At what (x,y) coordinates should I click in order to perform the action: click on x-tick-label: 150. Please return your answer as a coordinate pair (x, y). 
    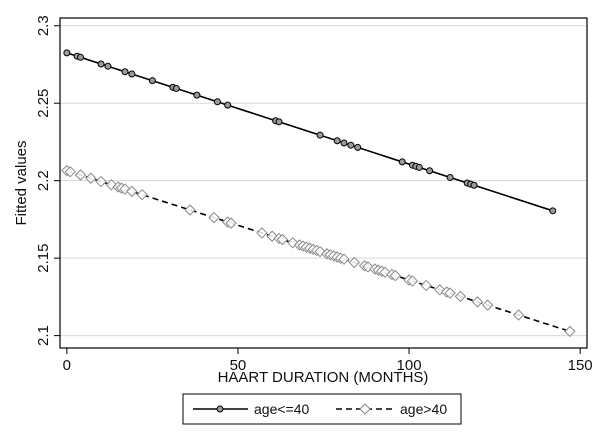
    Looking at the image, I should click on (580, 365).